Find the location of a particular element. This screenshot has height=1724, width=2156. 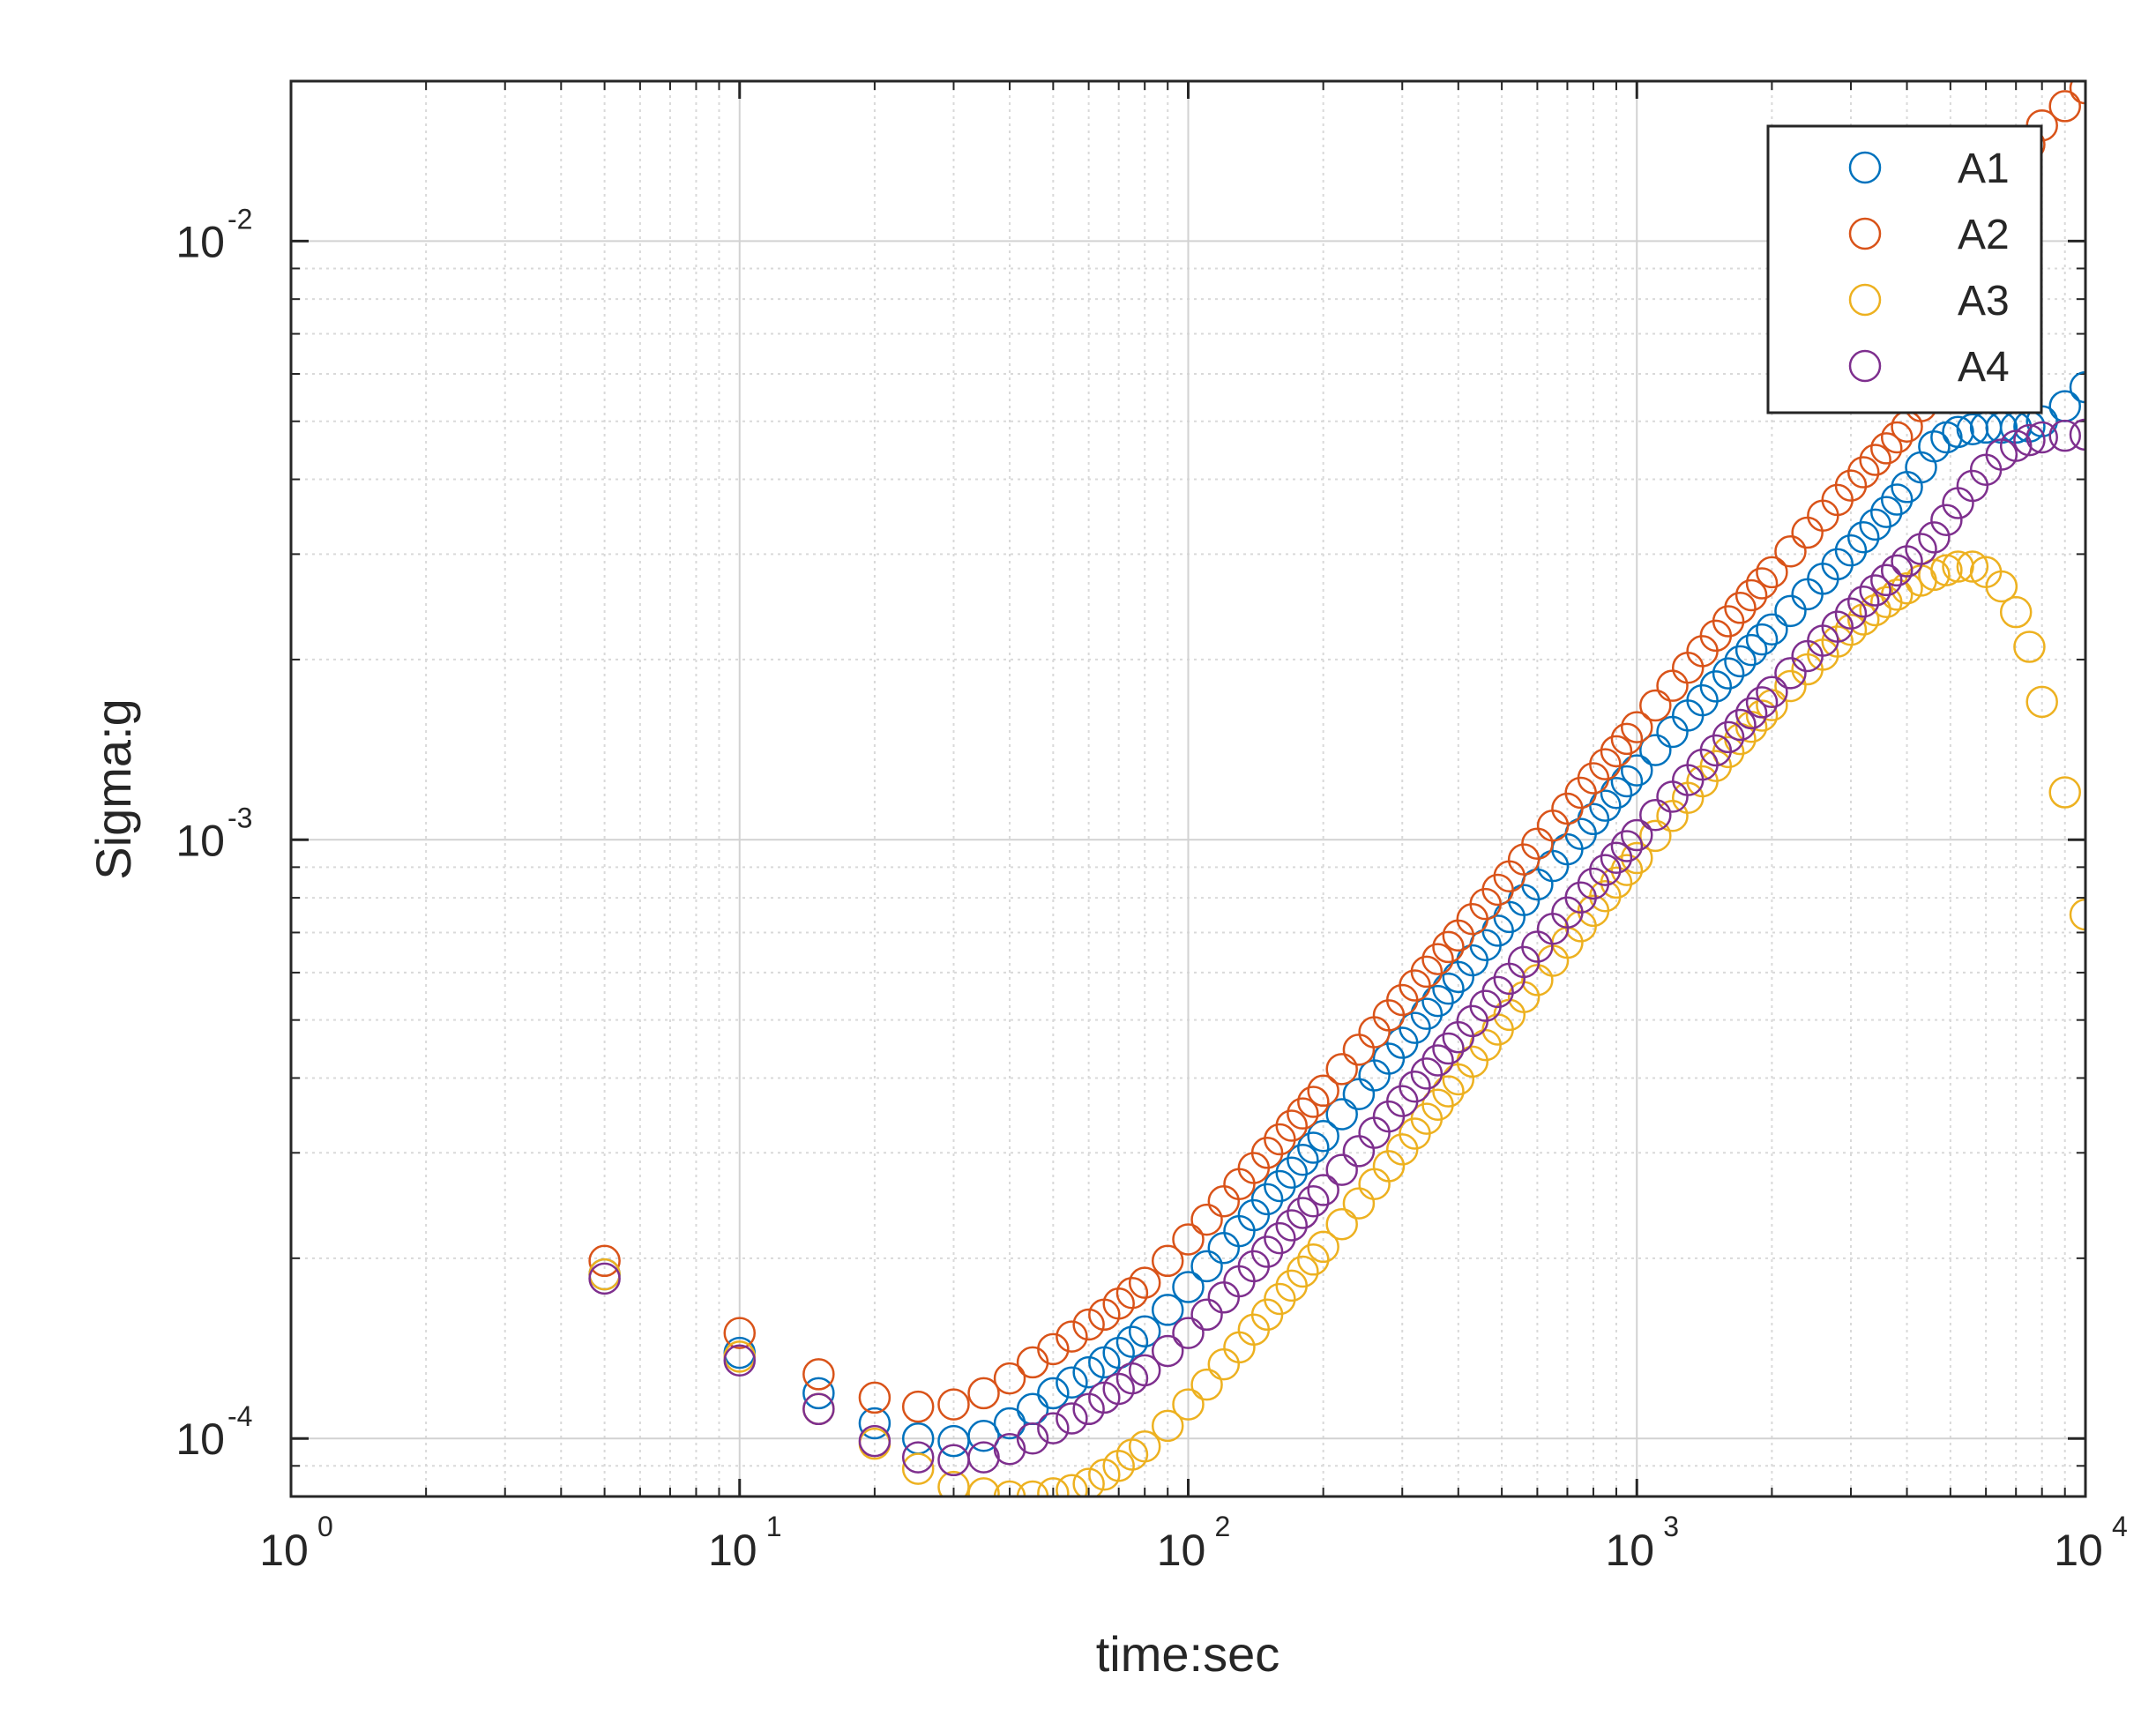

x-tick-exponent: 4 is located at coordinates (2120, 1527).